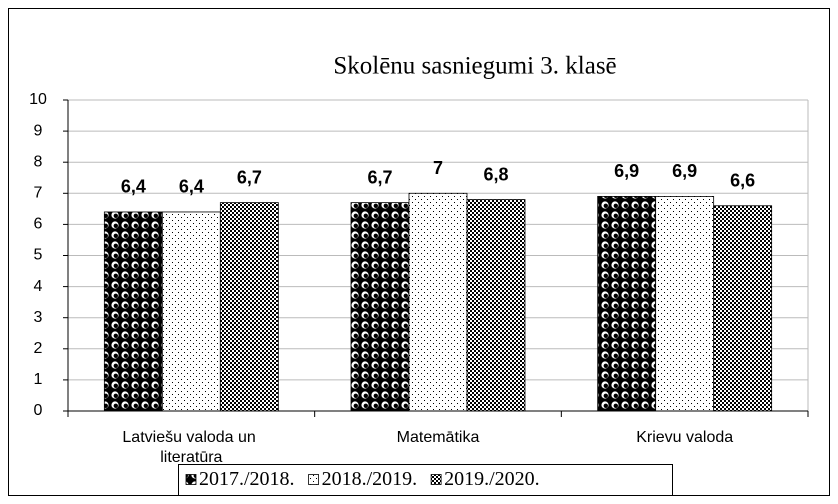 The image size is (838, 504). Describe the element at coordinates (492, 479) in the screenshot. I see `legend-label: 2019./2020.` at that location.